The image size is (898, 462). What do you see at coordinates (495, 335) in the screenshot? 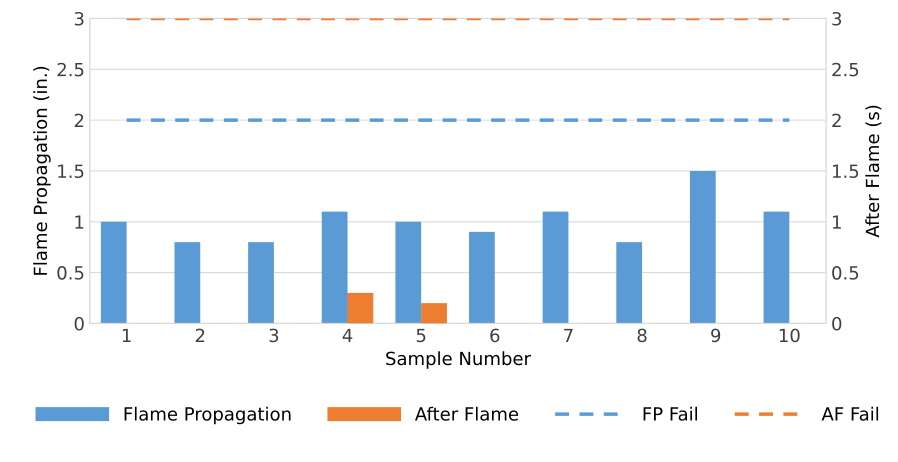
I see `x-tick-label: 6` at bounding box center [495, 335].